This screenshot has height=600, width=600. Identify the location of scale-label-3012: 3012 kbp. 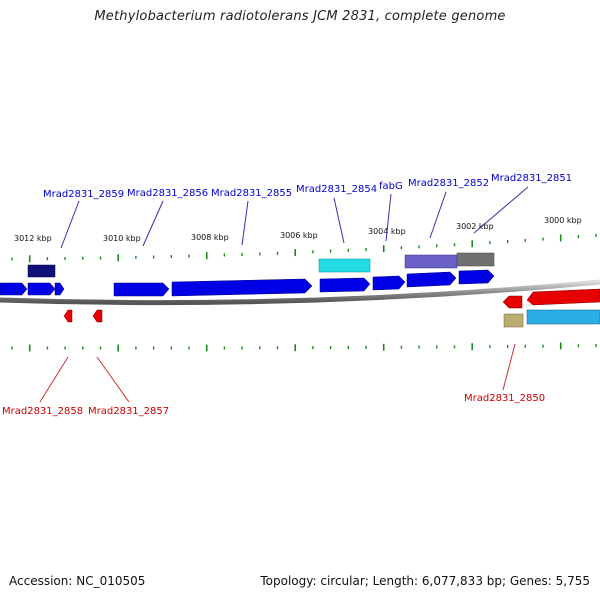
(33, 238).